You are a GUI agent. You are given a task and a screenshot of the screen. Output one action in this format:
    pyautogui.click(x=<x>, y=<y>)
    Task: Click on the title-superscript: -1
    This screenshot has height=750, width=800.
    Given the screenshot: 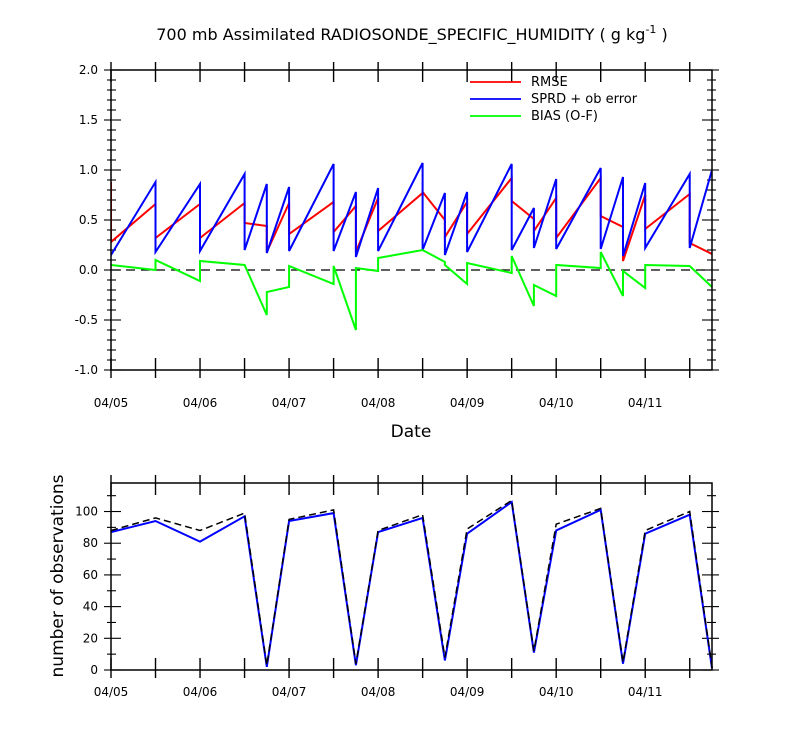 What is the action you would take?
    pyautogui.click(x=650, y=29)
    